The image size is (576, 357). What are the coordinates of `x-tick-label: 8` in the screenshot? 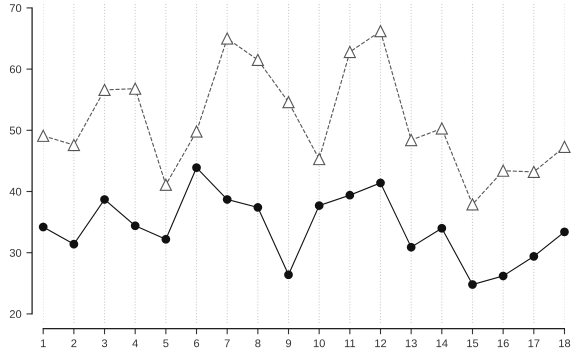 It's located at (257, 343).